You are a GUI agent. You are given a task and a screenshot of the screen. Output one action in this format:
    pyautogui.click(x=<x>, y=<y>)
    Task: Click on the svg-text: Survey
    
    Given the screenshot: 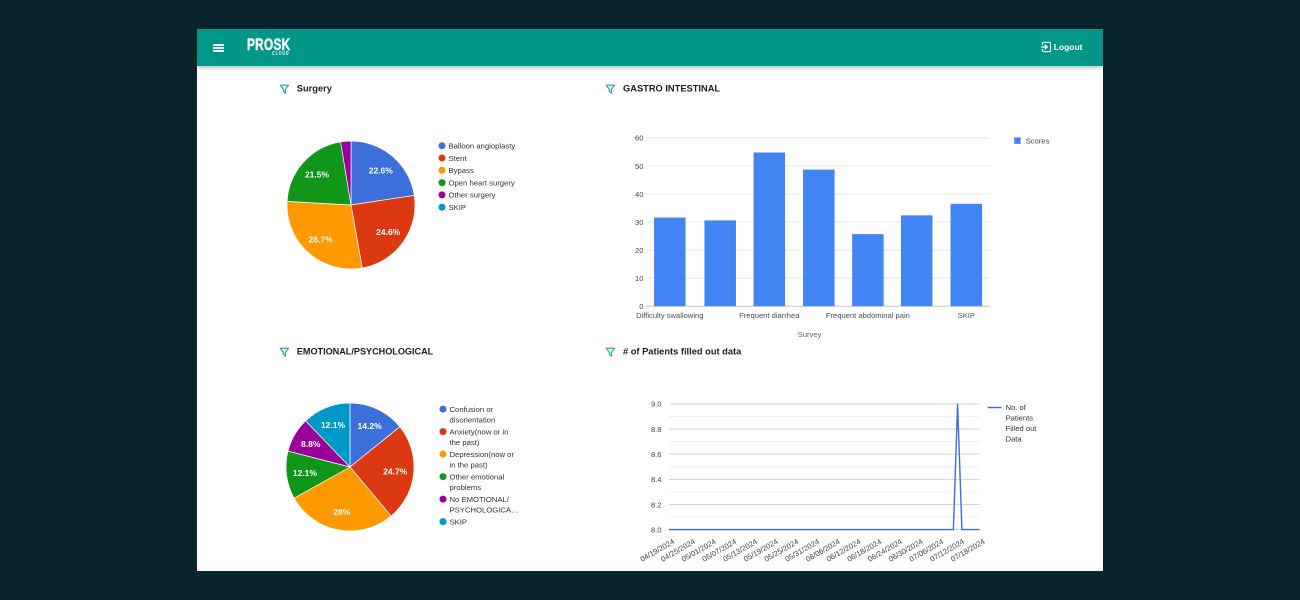 What is the action you would take?
    pyautogui.click(x=810, y=334)
    